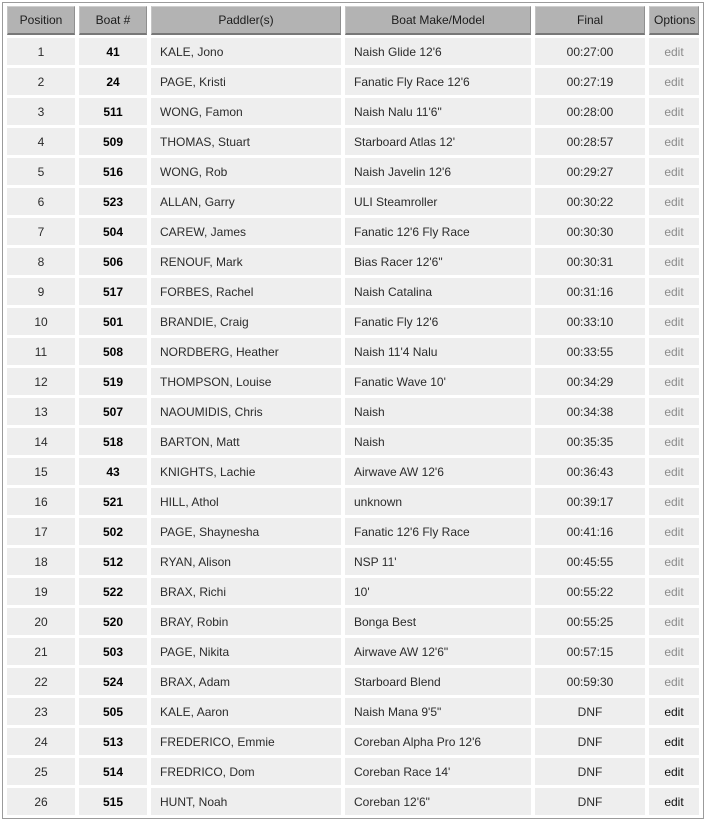 The image size is (708, 821). I want to click on paddler-cell: THOMAS, Stuart, so click(246, 141).